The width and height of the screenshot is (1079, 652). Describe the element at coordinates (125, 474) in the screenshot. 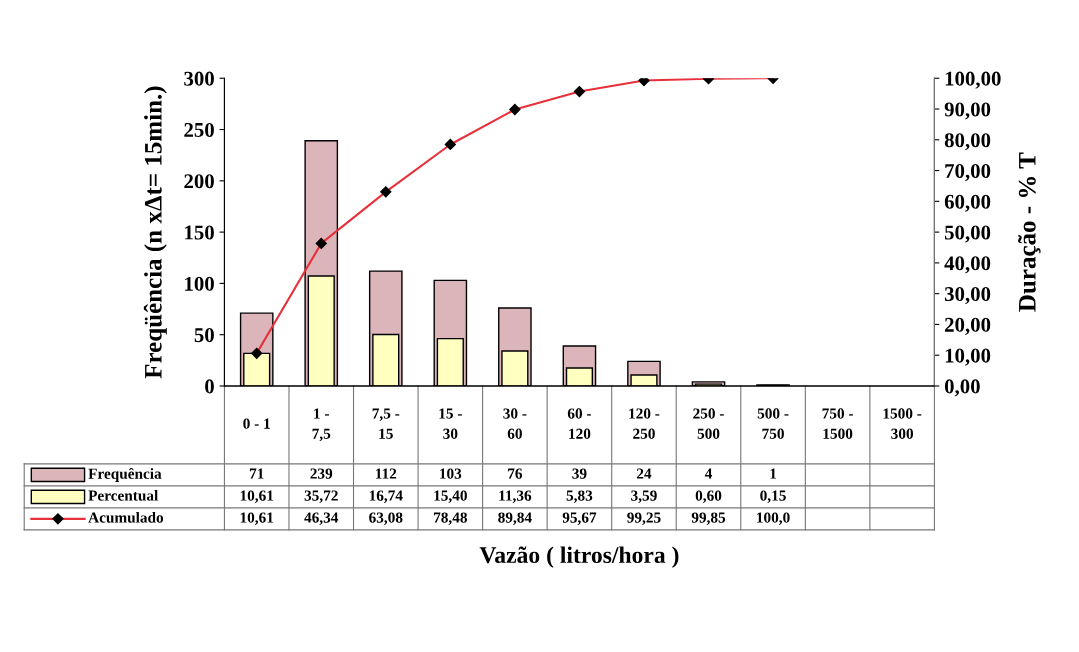

I see `legend-label: Frequência` at that location.